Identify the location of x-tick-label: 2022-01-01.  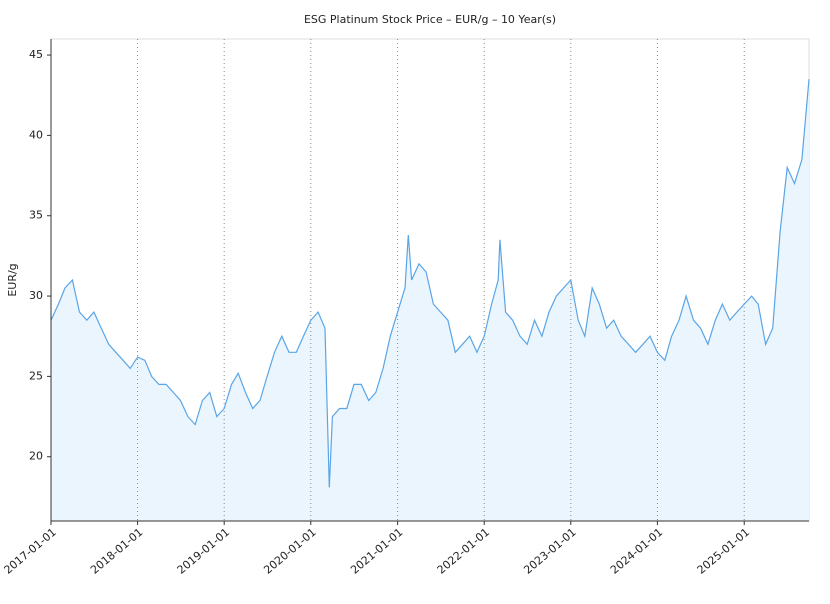
(463, 551).